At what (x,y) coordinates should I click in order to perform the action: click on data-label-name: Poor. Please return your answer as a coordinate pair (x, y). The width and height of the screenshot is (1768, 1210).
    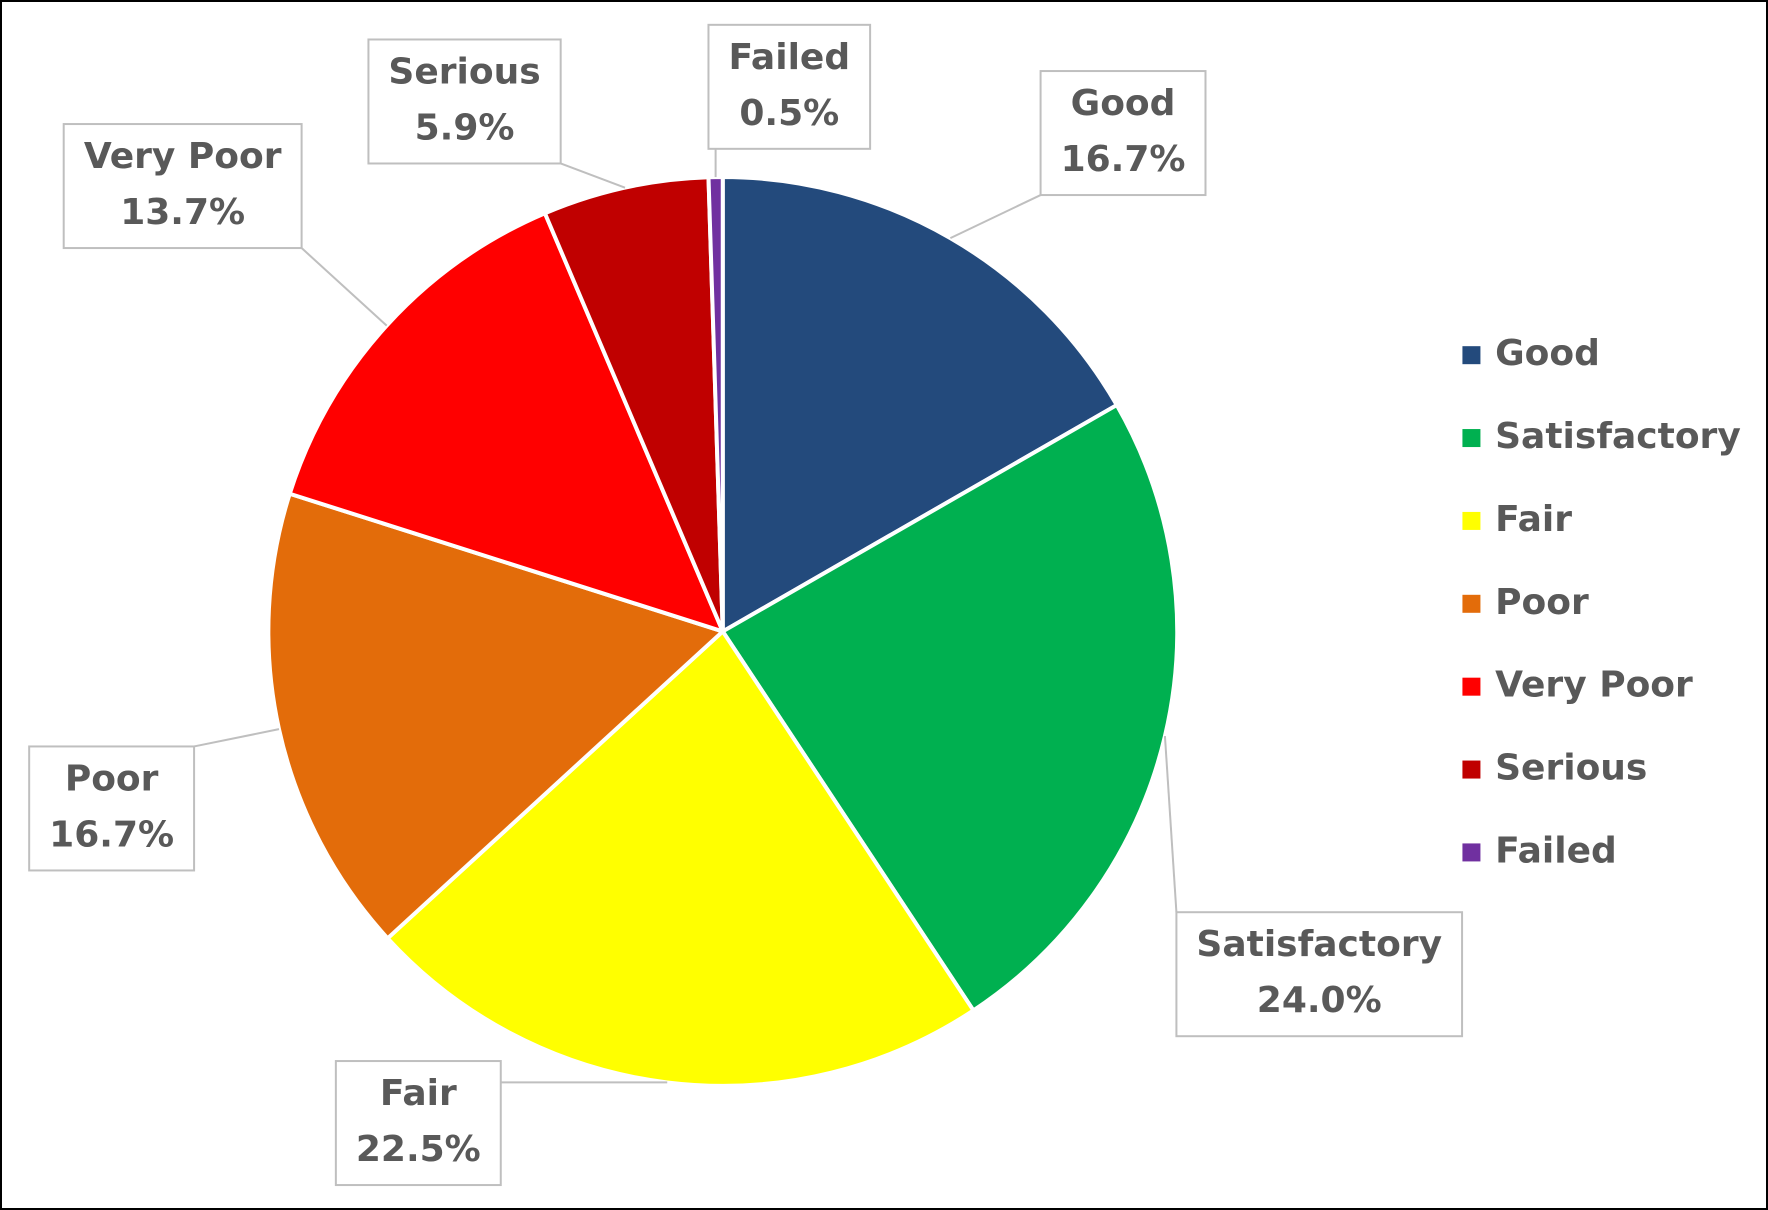
    Looking at the image, I should click on (112, 778).